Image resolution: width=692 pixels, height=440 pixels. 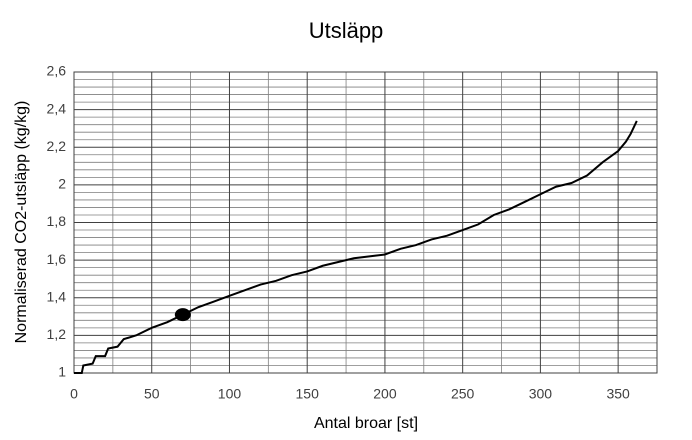 What do you see at coordinates (346, 30) in the screenshot?
I see `chart-title: Utsläpp` at bounding box center [346, 30].